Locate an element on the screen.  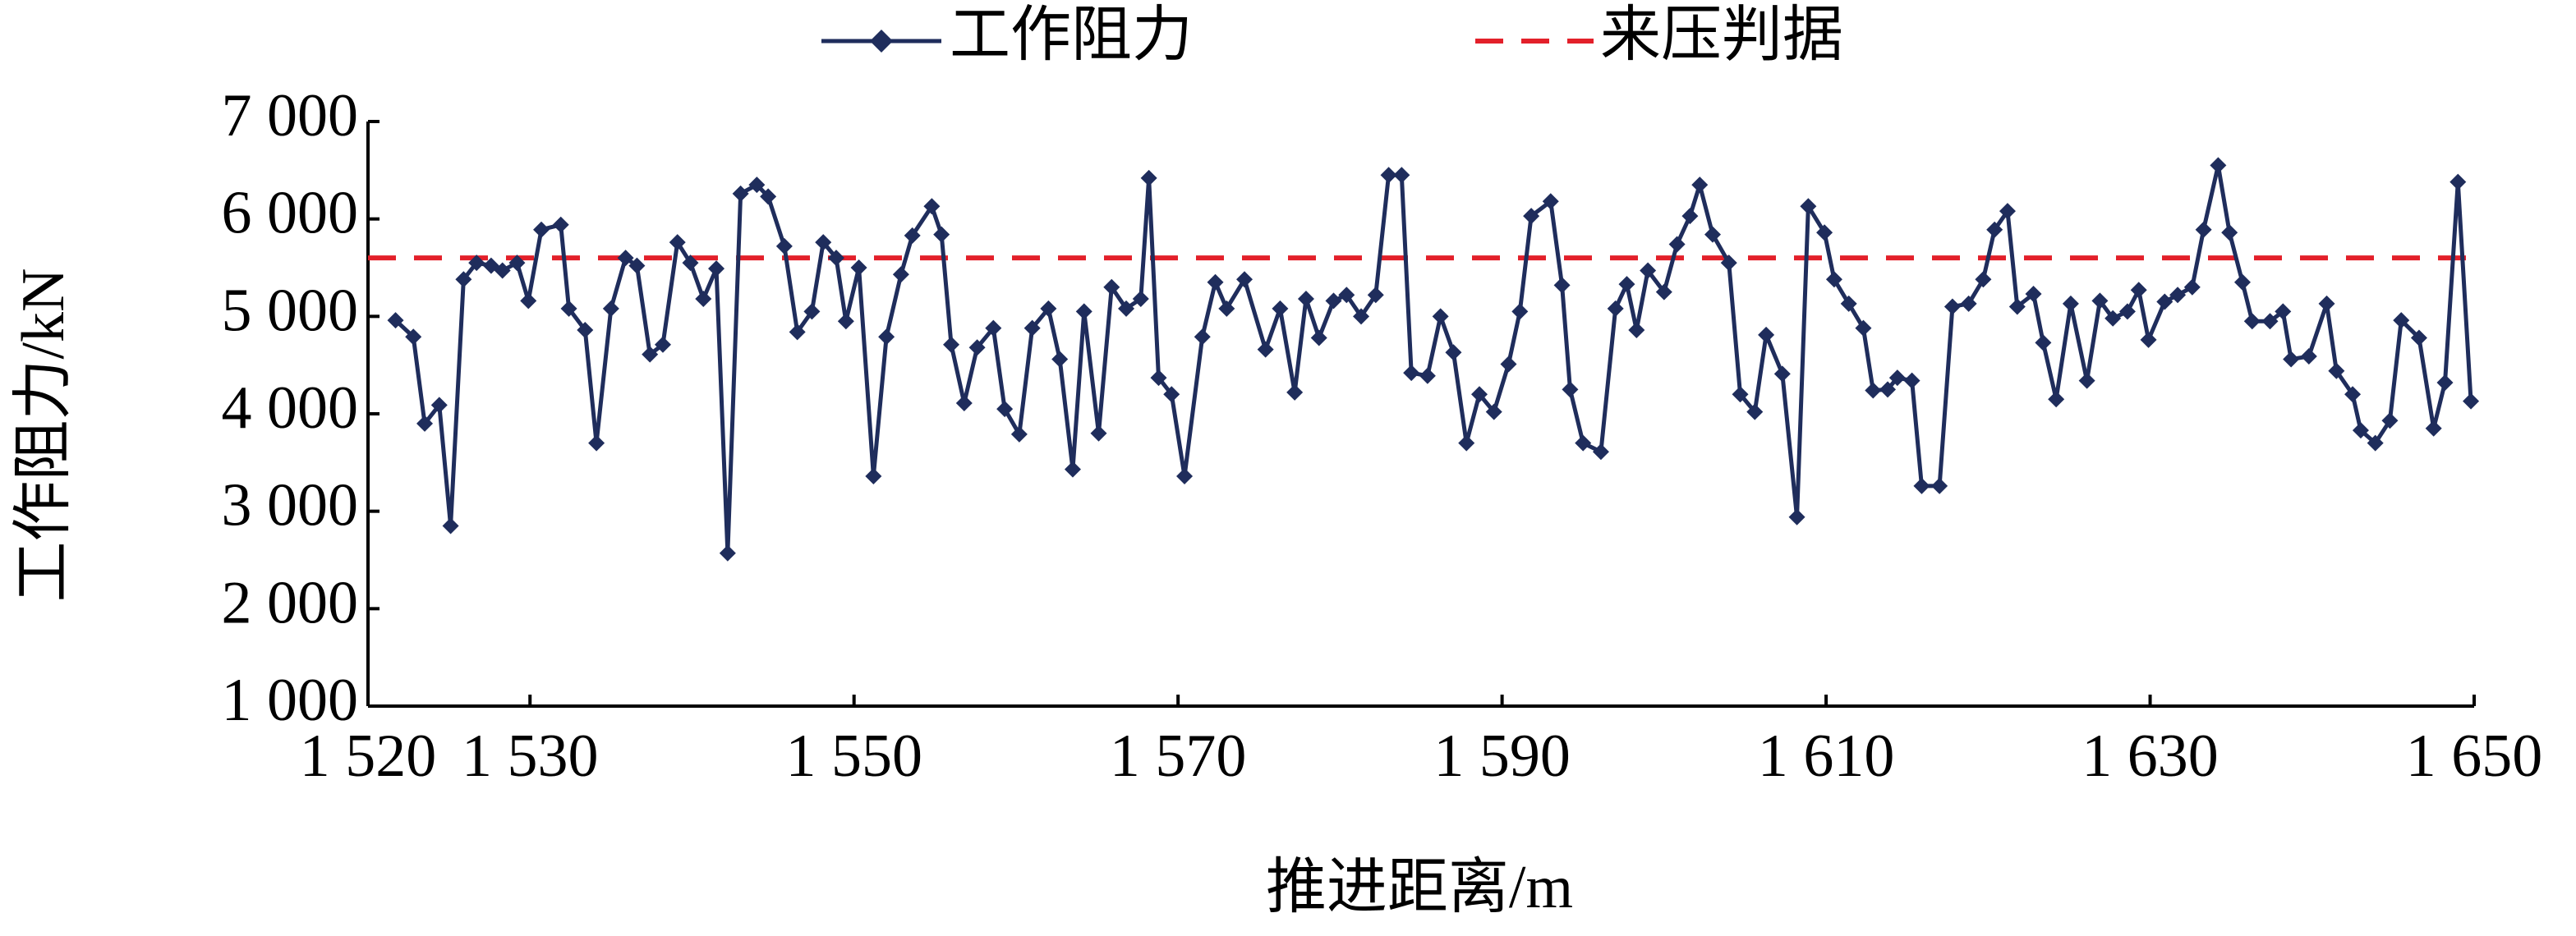
x-tick-label: 1 650 is located at coordinates (2474, 756).